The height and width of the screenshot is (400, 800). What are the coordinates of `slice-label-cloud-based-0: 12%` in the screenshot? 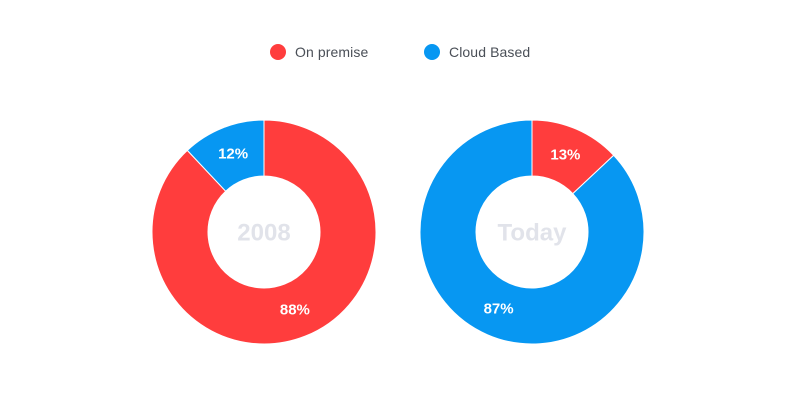 It's located at (233, 153).